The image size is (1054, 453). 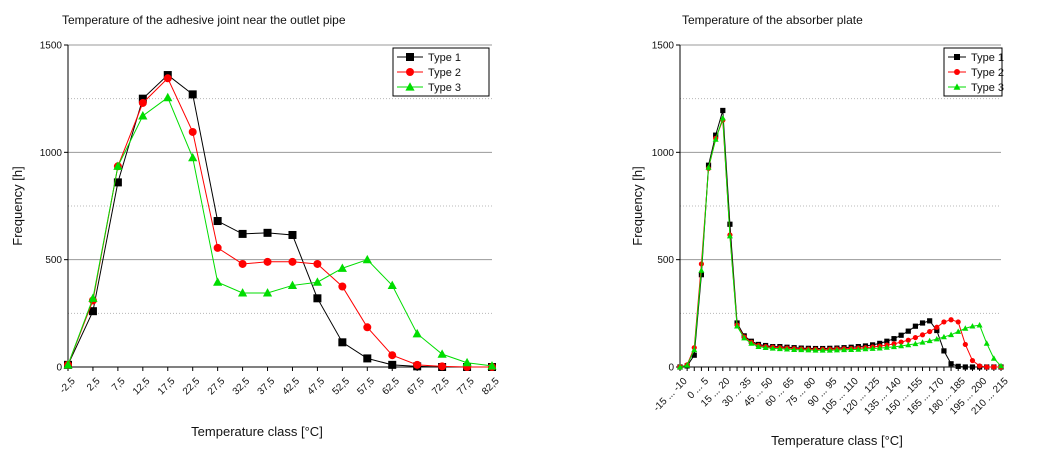 I want to click on chart-1-legend-label: Type 1, so click(x=444, y=58).